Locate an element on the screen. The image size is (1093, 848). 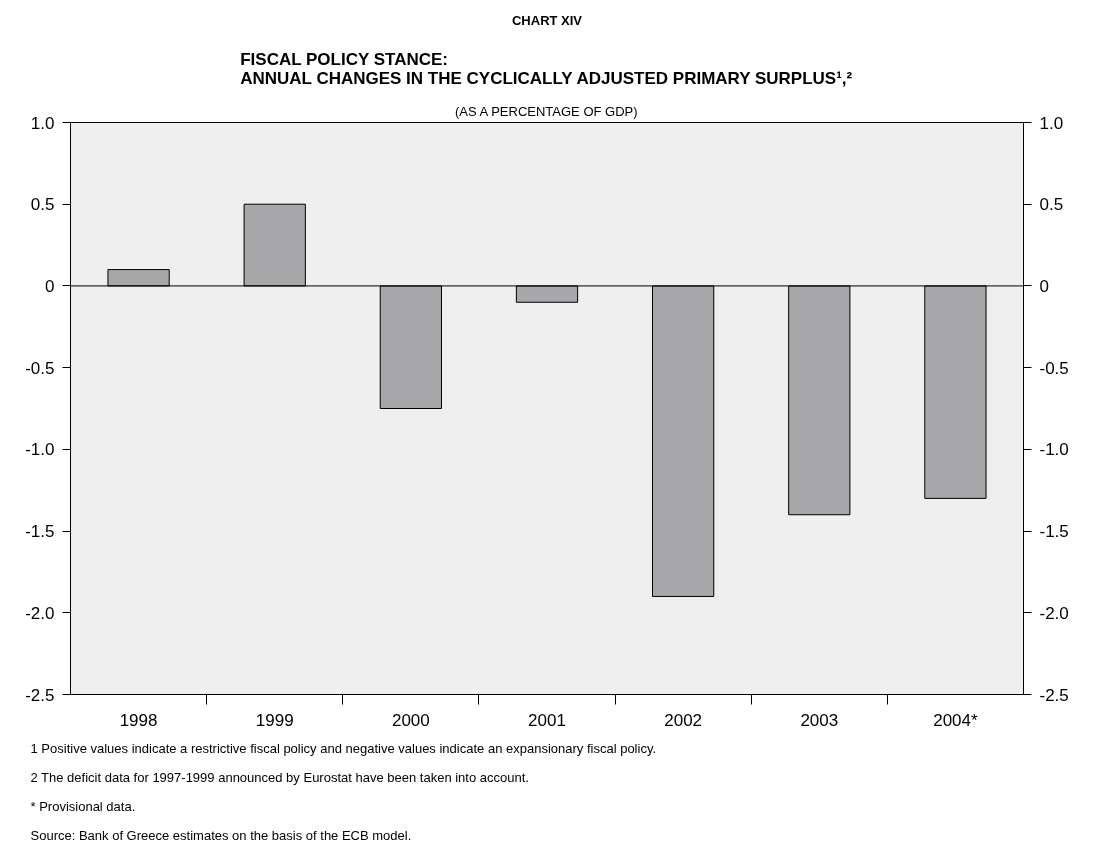
x-tick-label: 2003 is located at coordinates (819, 720).